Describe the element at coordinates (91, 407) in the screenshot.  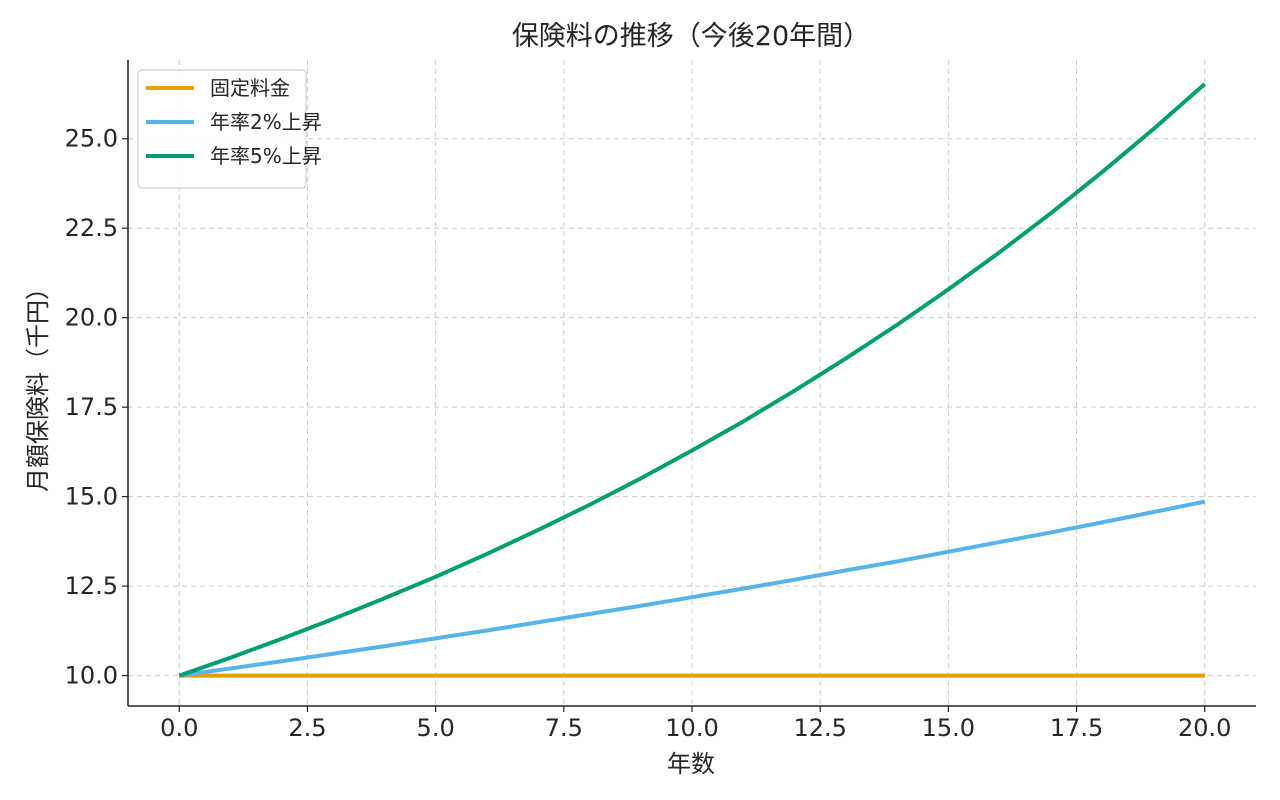
I see `y-tick-label: 17.5` at that location.